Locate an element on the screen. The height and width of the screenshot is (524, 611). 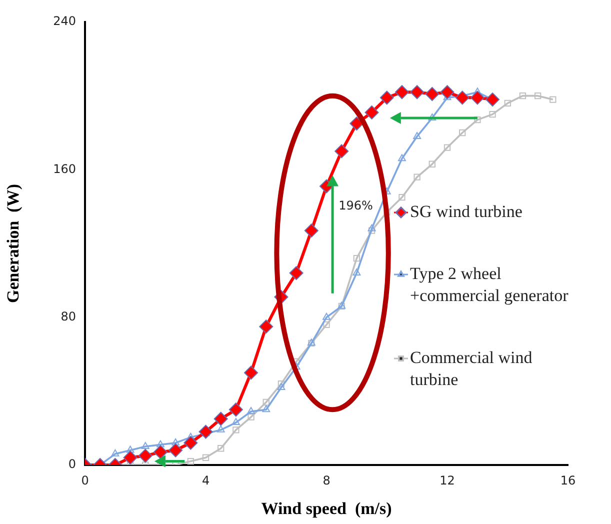
legend-label: Commercial wind turbine is located at coordinates (471, 368).